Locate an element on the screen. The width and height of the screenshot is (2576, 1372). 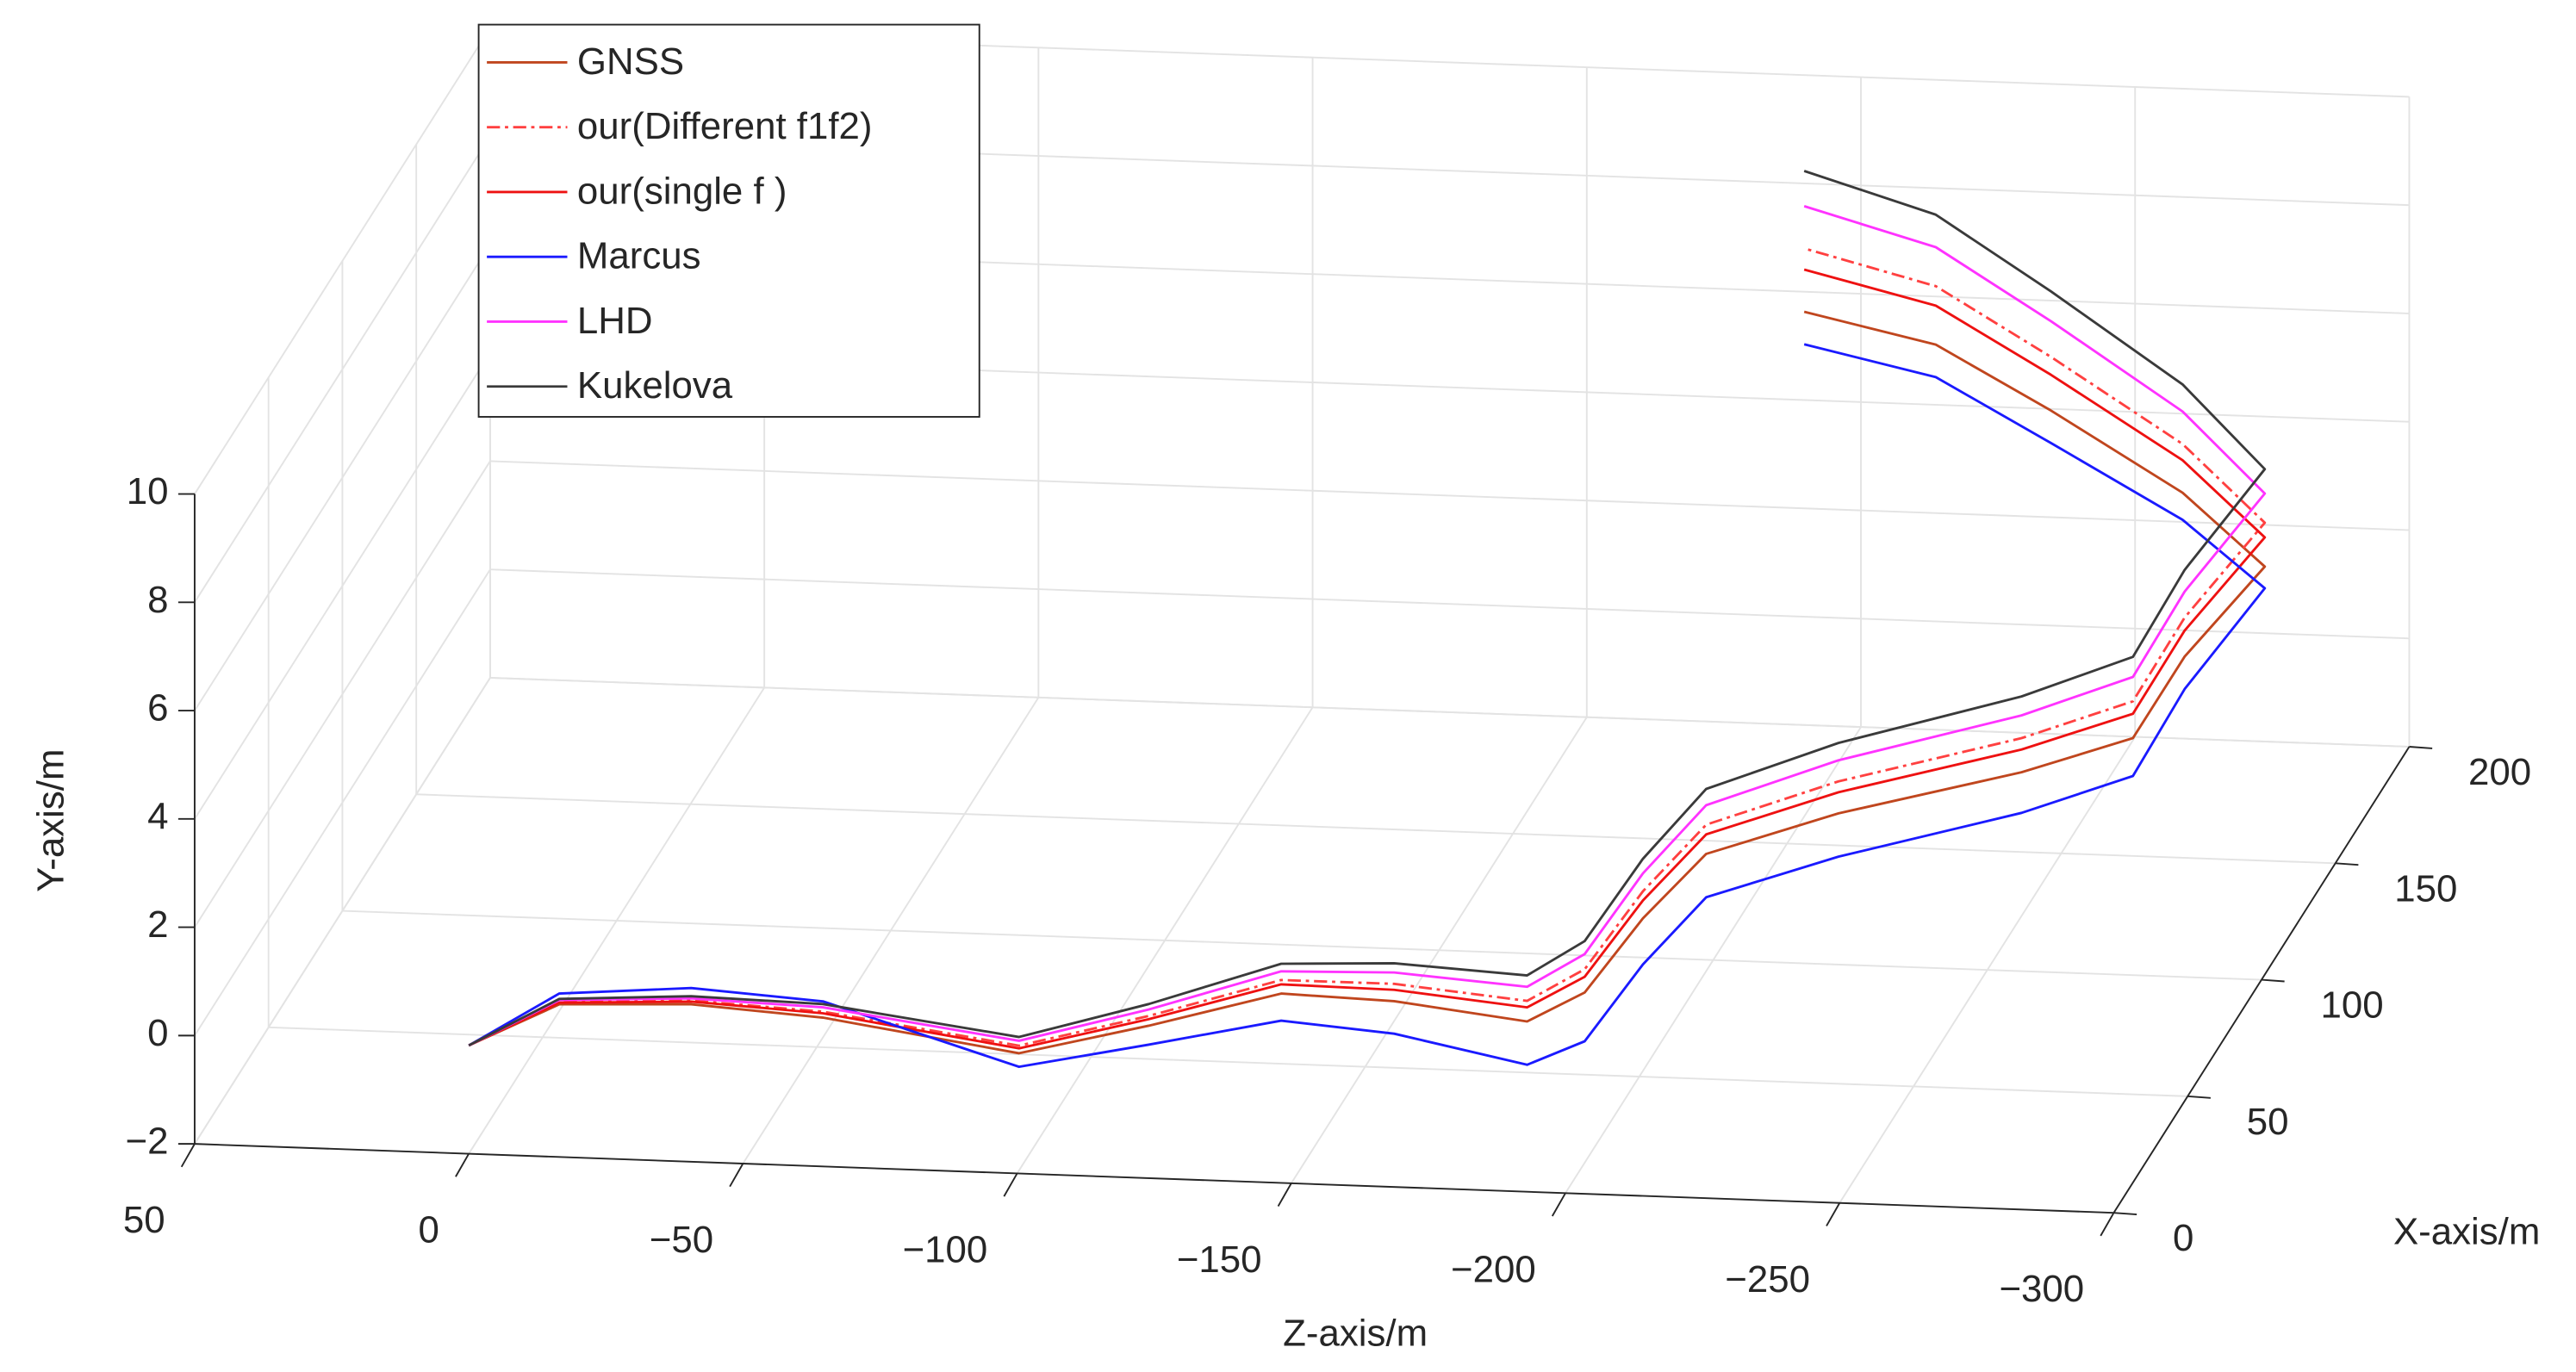
z-tick-label: −200 is located at coordinates (1494, 1269).